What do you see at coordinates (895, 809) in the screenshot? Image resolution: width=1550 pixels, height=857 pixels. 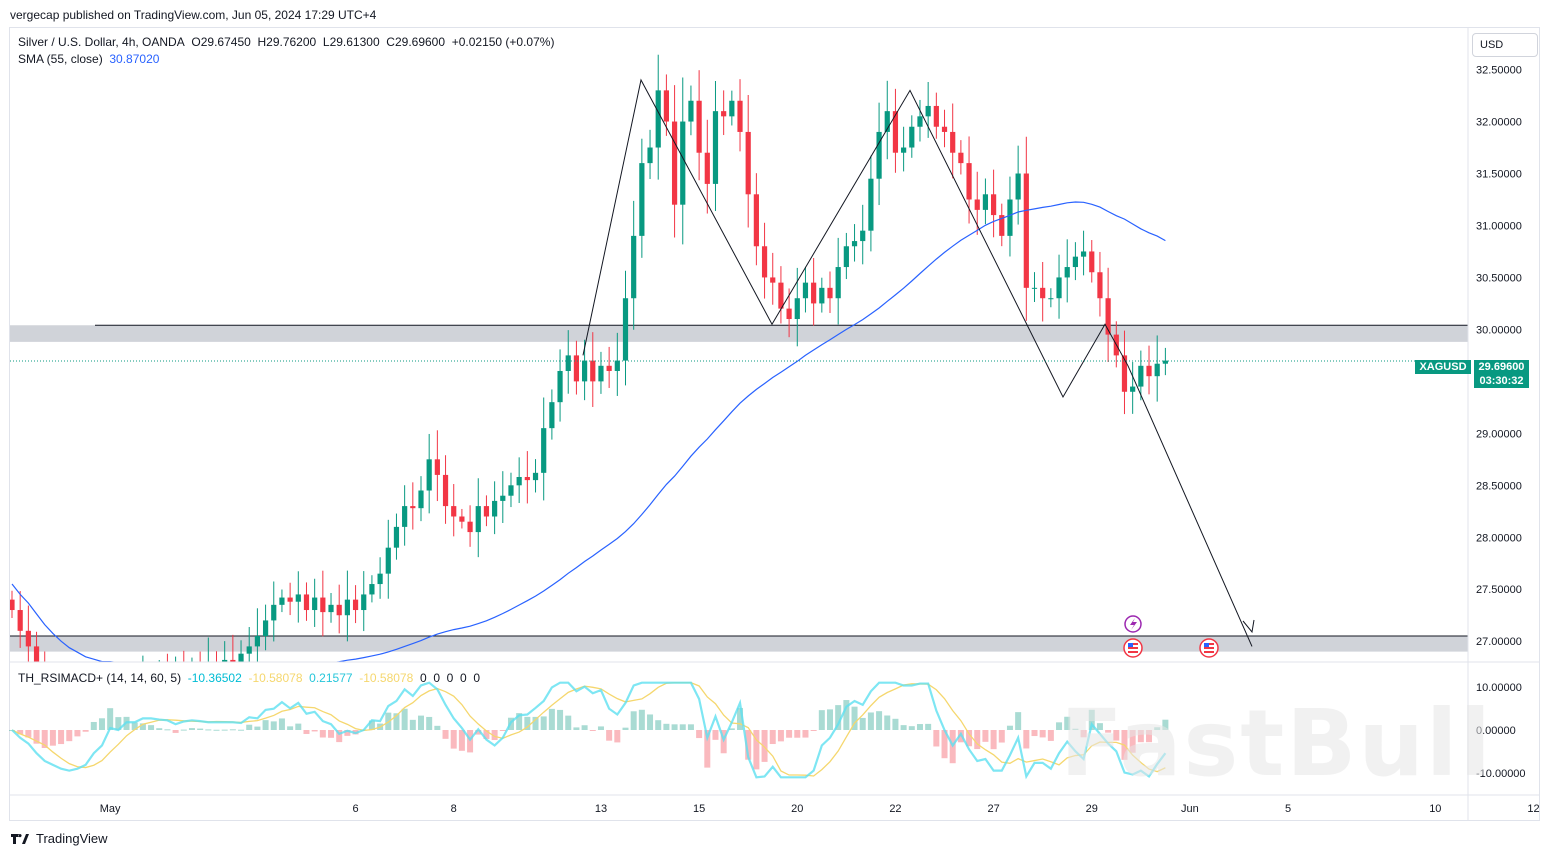 I see `x-tick-label: 22` at bounding box center [895, 809].